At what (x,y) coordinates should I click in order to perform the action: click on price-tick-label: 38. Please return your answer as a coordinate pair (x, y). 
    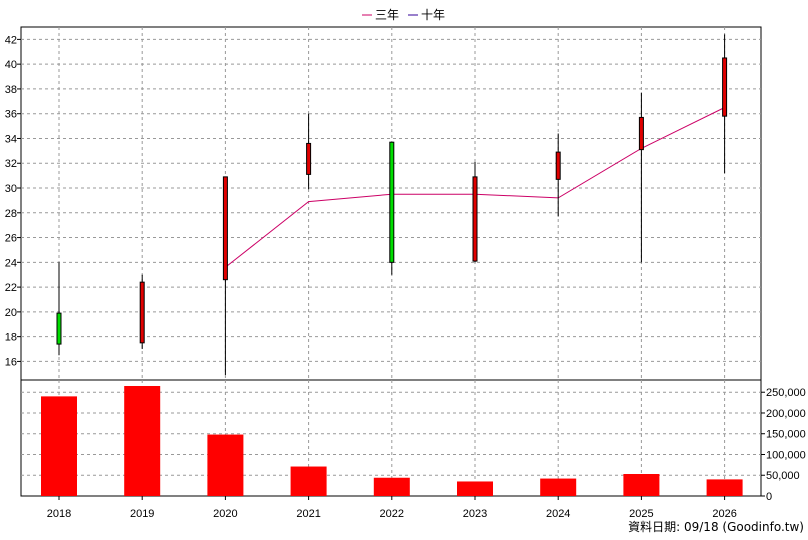
    Looking at the image, I should click on (11, 90).